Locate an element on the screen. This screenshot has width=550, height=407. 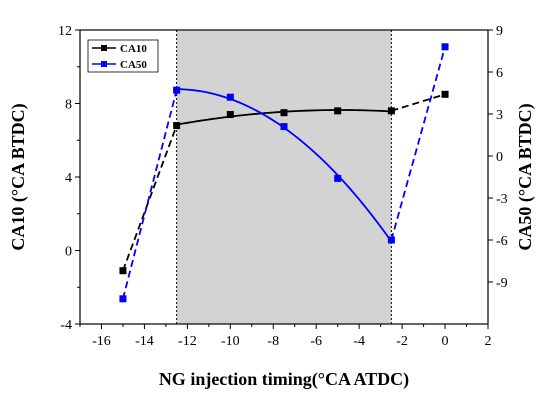
y-left-tick-label: 4 is located at coordinates (68, 178).